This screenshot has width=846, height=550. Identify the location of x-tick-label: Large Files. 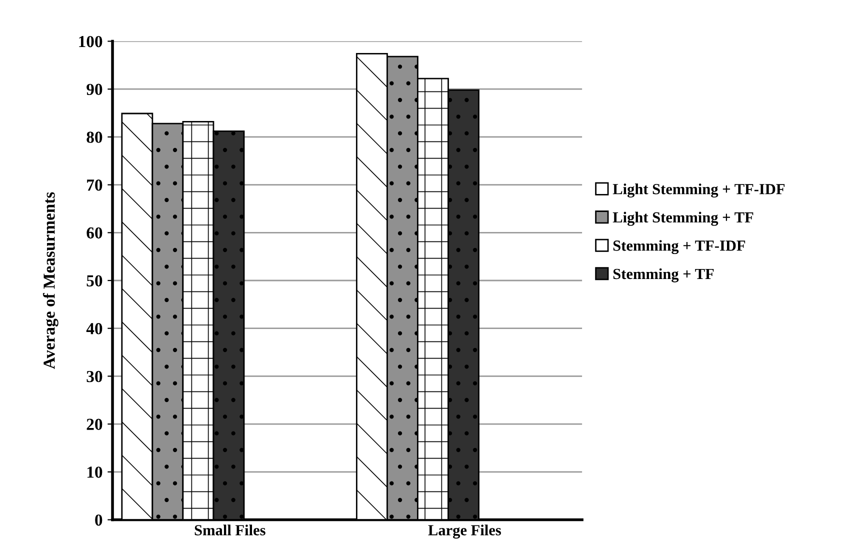
(464, 531).